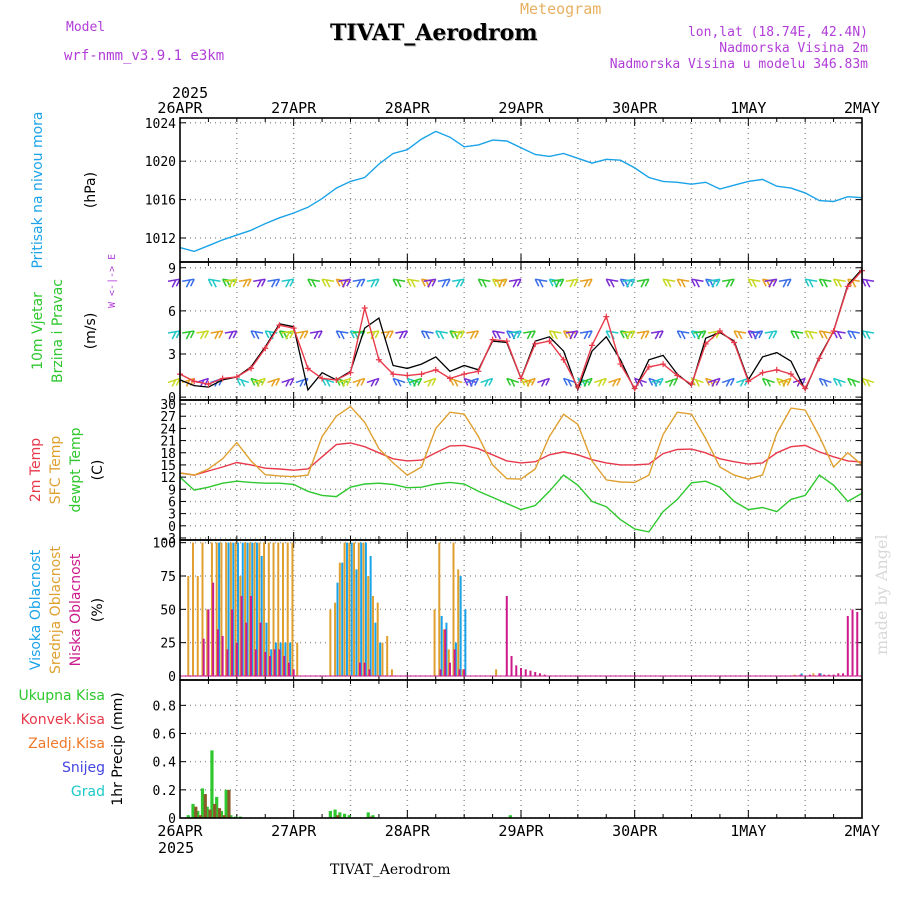 The height and width of the screenshot is (900, 900). I want to click on x-tick-label-bottom: 26APR, so click(180, 831).